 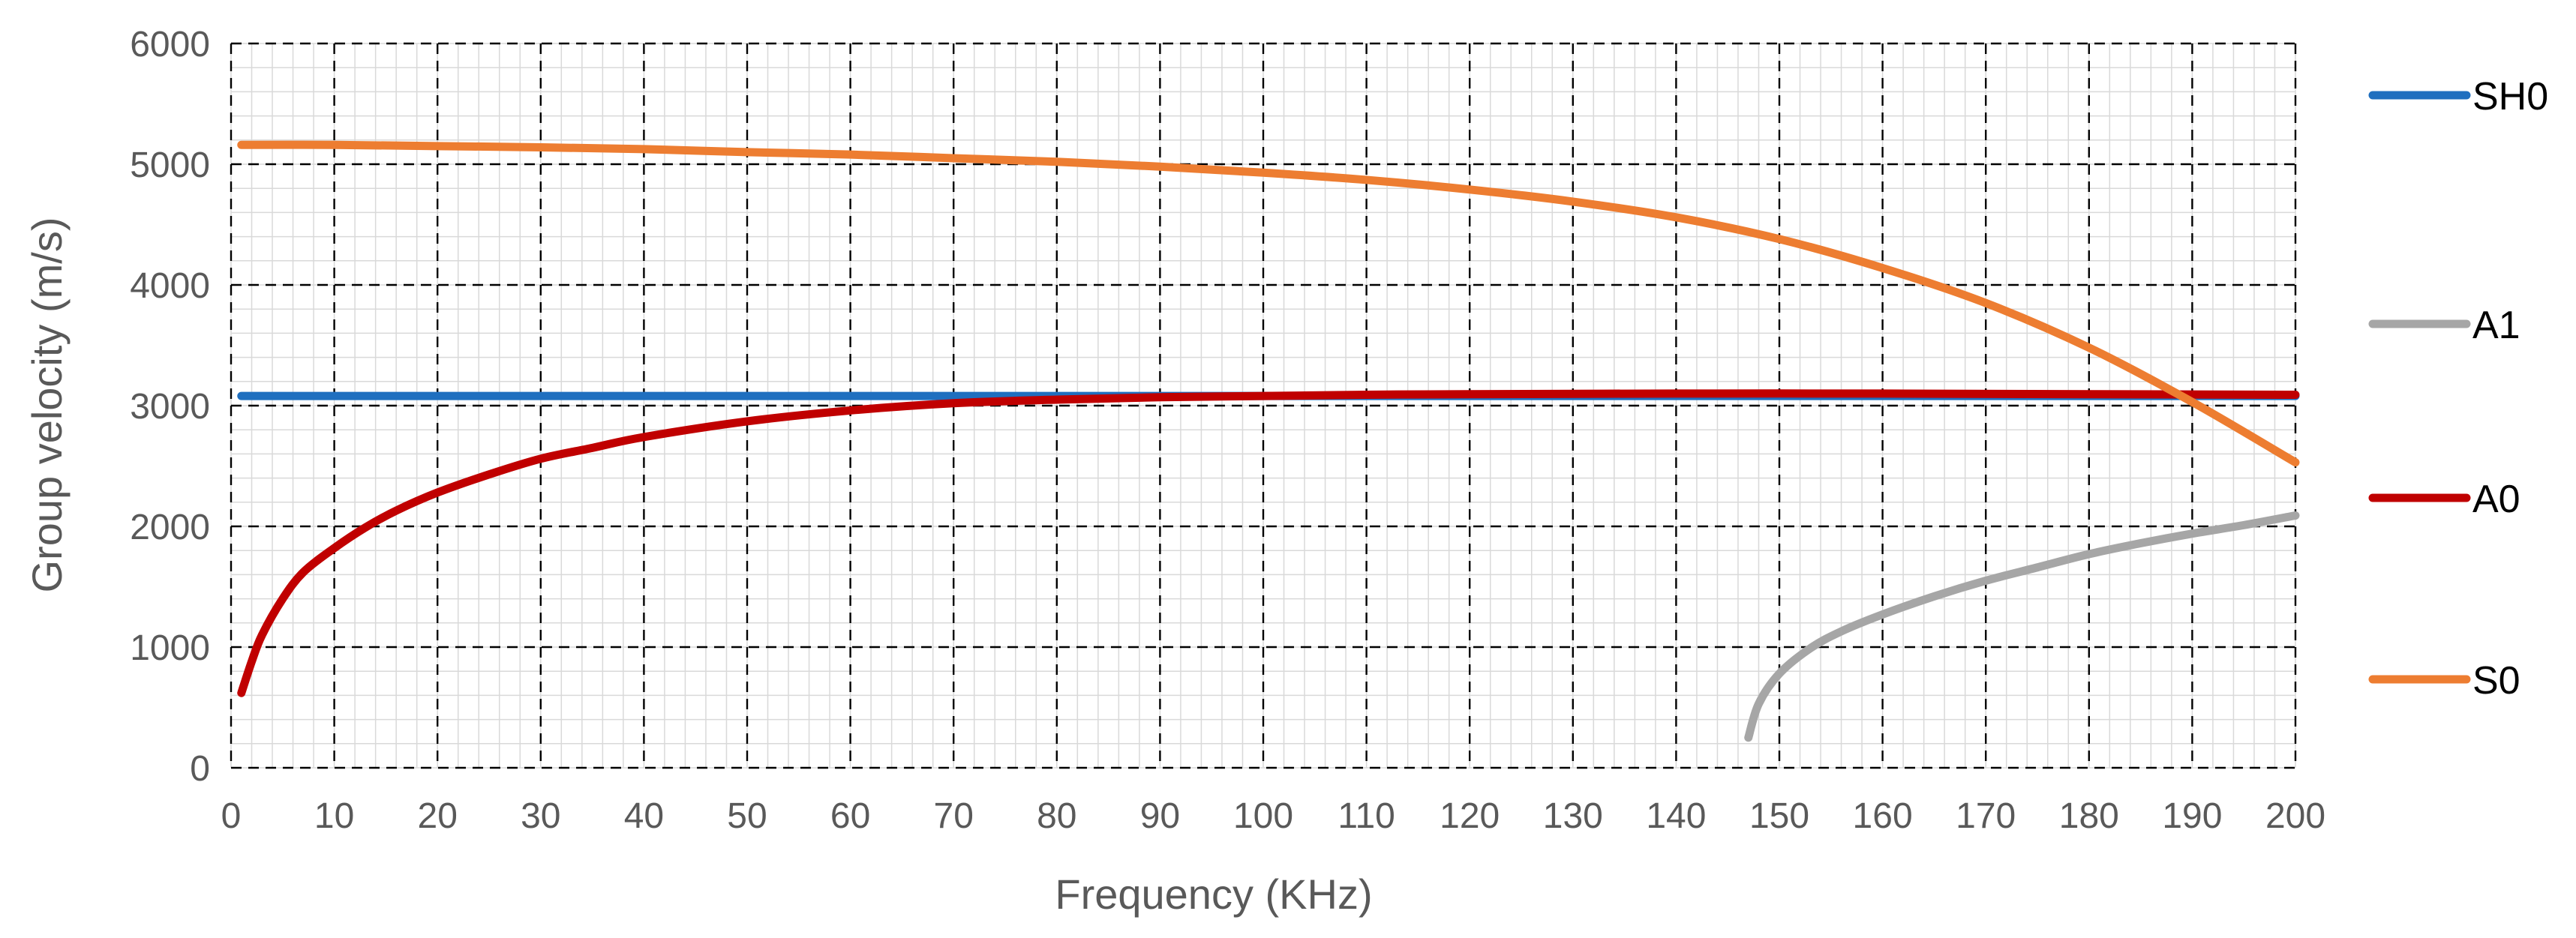 I want to click on y-axis-tick-labels: 0 1000 2000 3000 4000 5000 6000, so click(x=170, y=407).